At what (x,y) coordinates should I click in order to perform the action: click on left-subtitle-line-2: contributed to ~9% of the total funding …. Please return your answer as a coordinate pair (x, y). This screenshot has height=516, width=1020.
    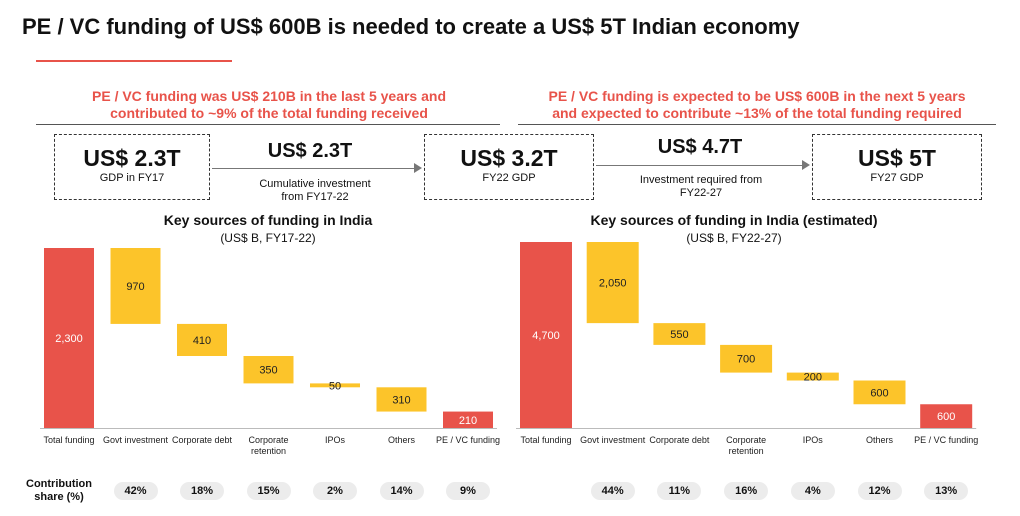
    Looking at the image, I should click on (269, 113).